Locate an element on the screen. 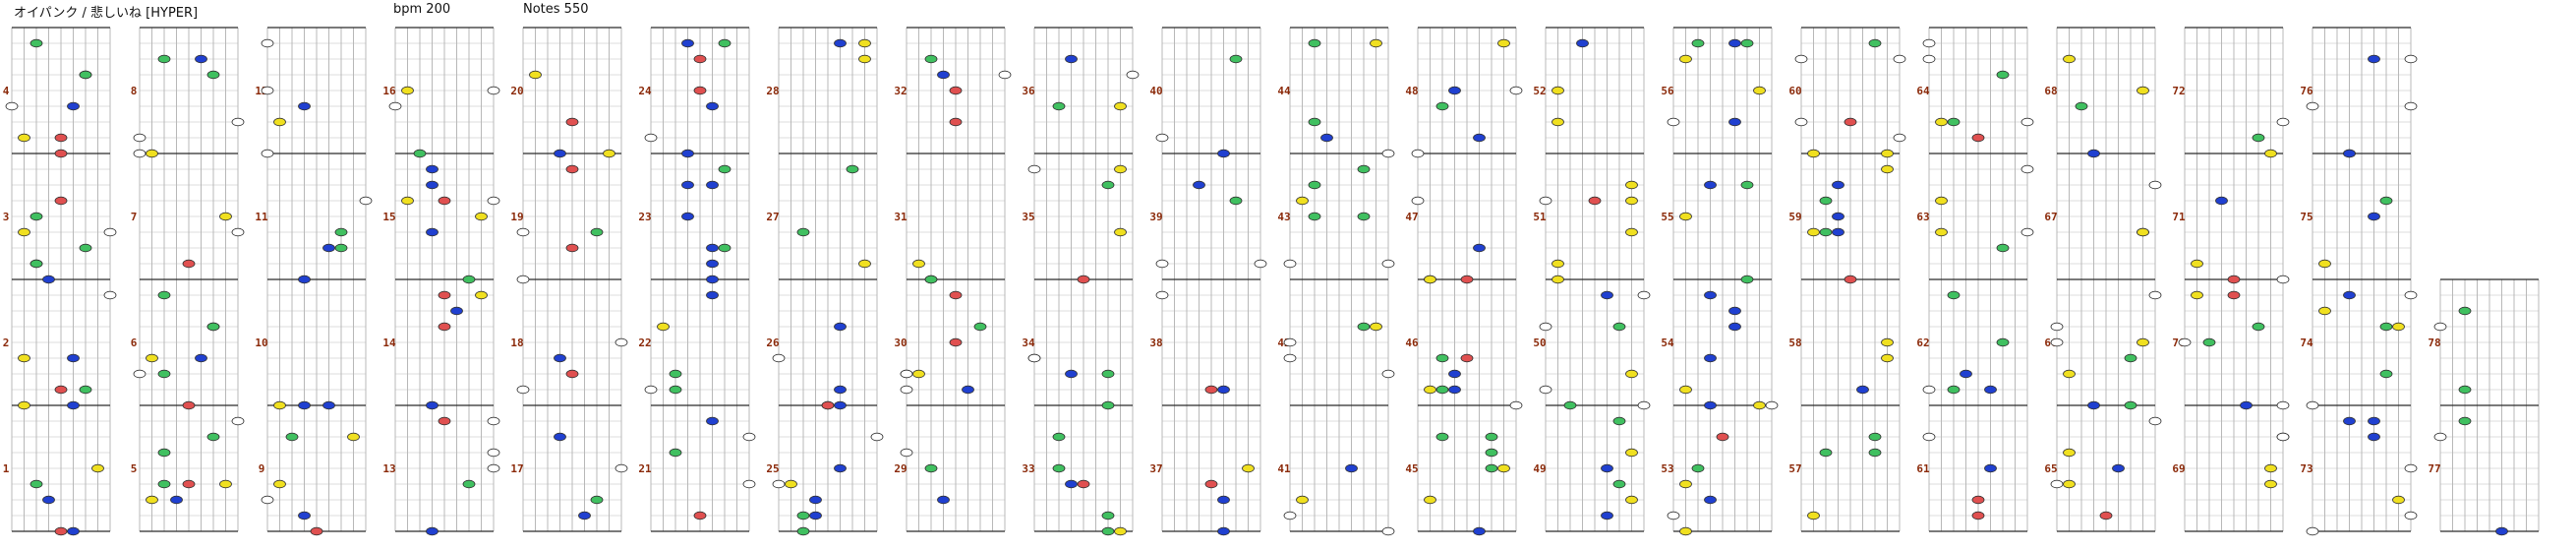 Image resolution: width=2576 pixels, height=551 pixels. measure-number: 36 is located at coordinates (1028, 91).